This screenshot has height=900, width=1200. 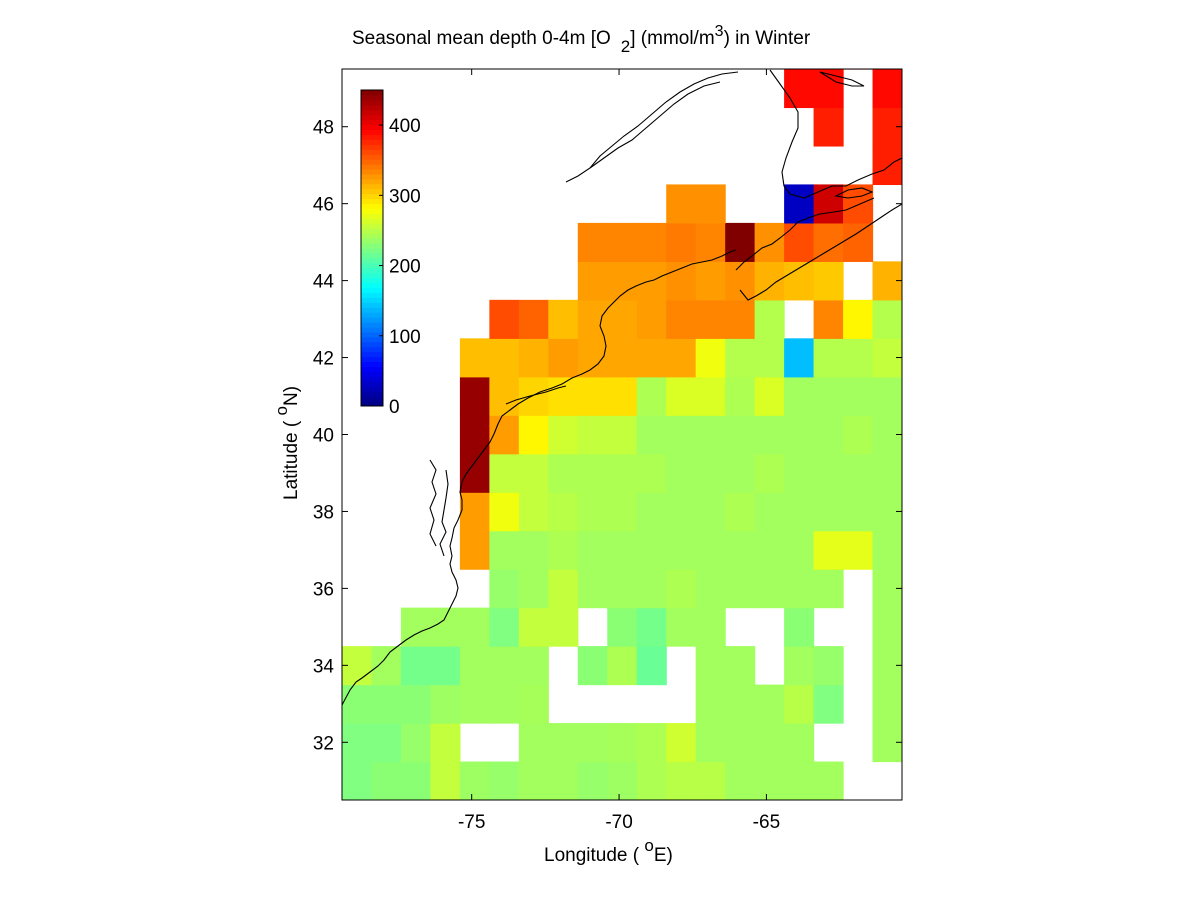 What do you see at coordinates (323, 743) in the screenshot?
I see `y-tick-label: 32` at bounding box center [323, 743].